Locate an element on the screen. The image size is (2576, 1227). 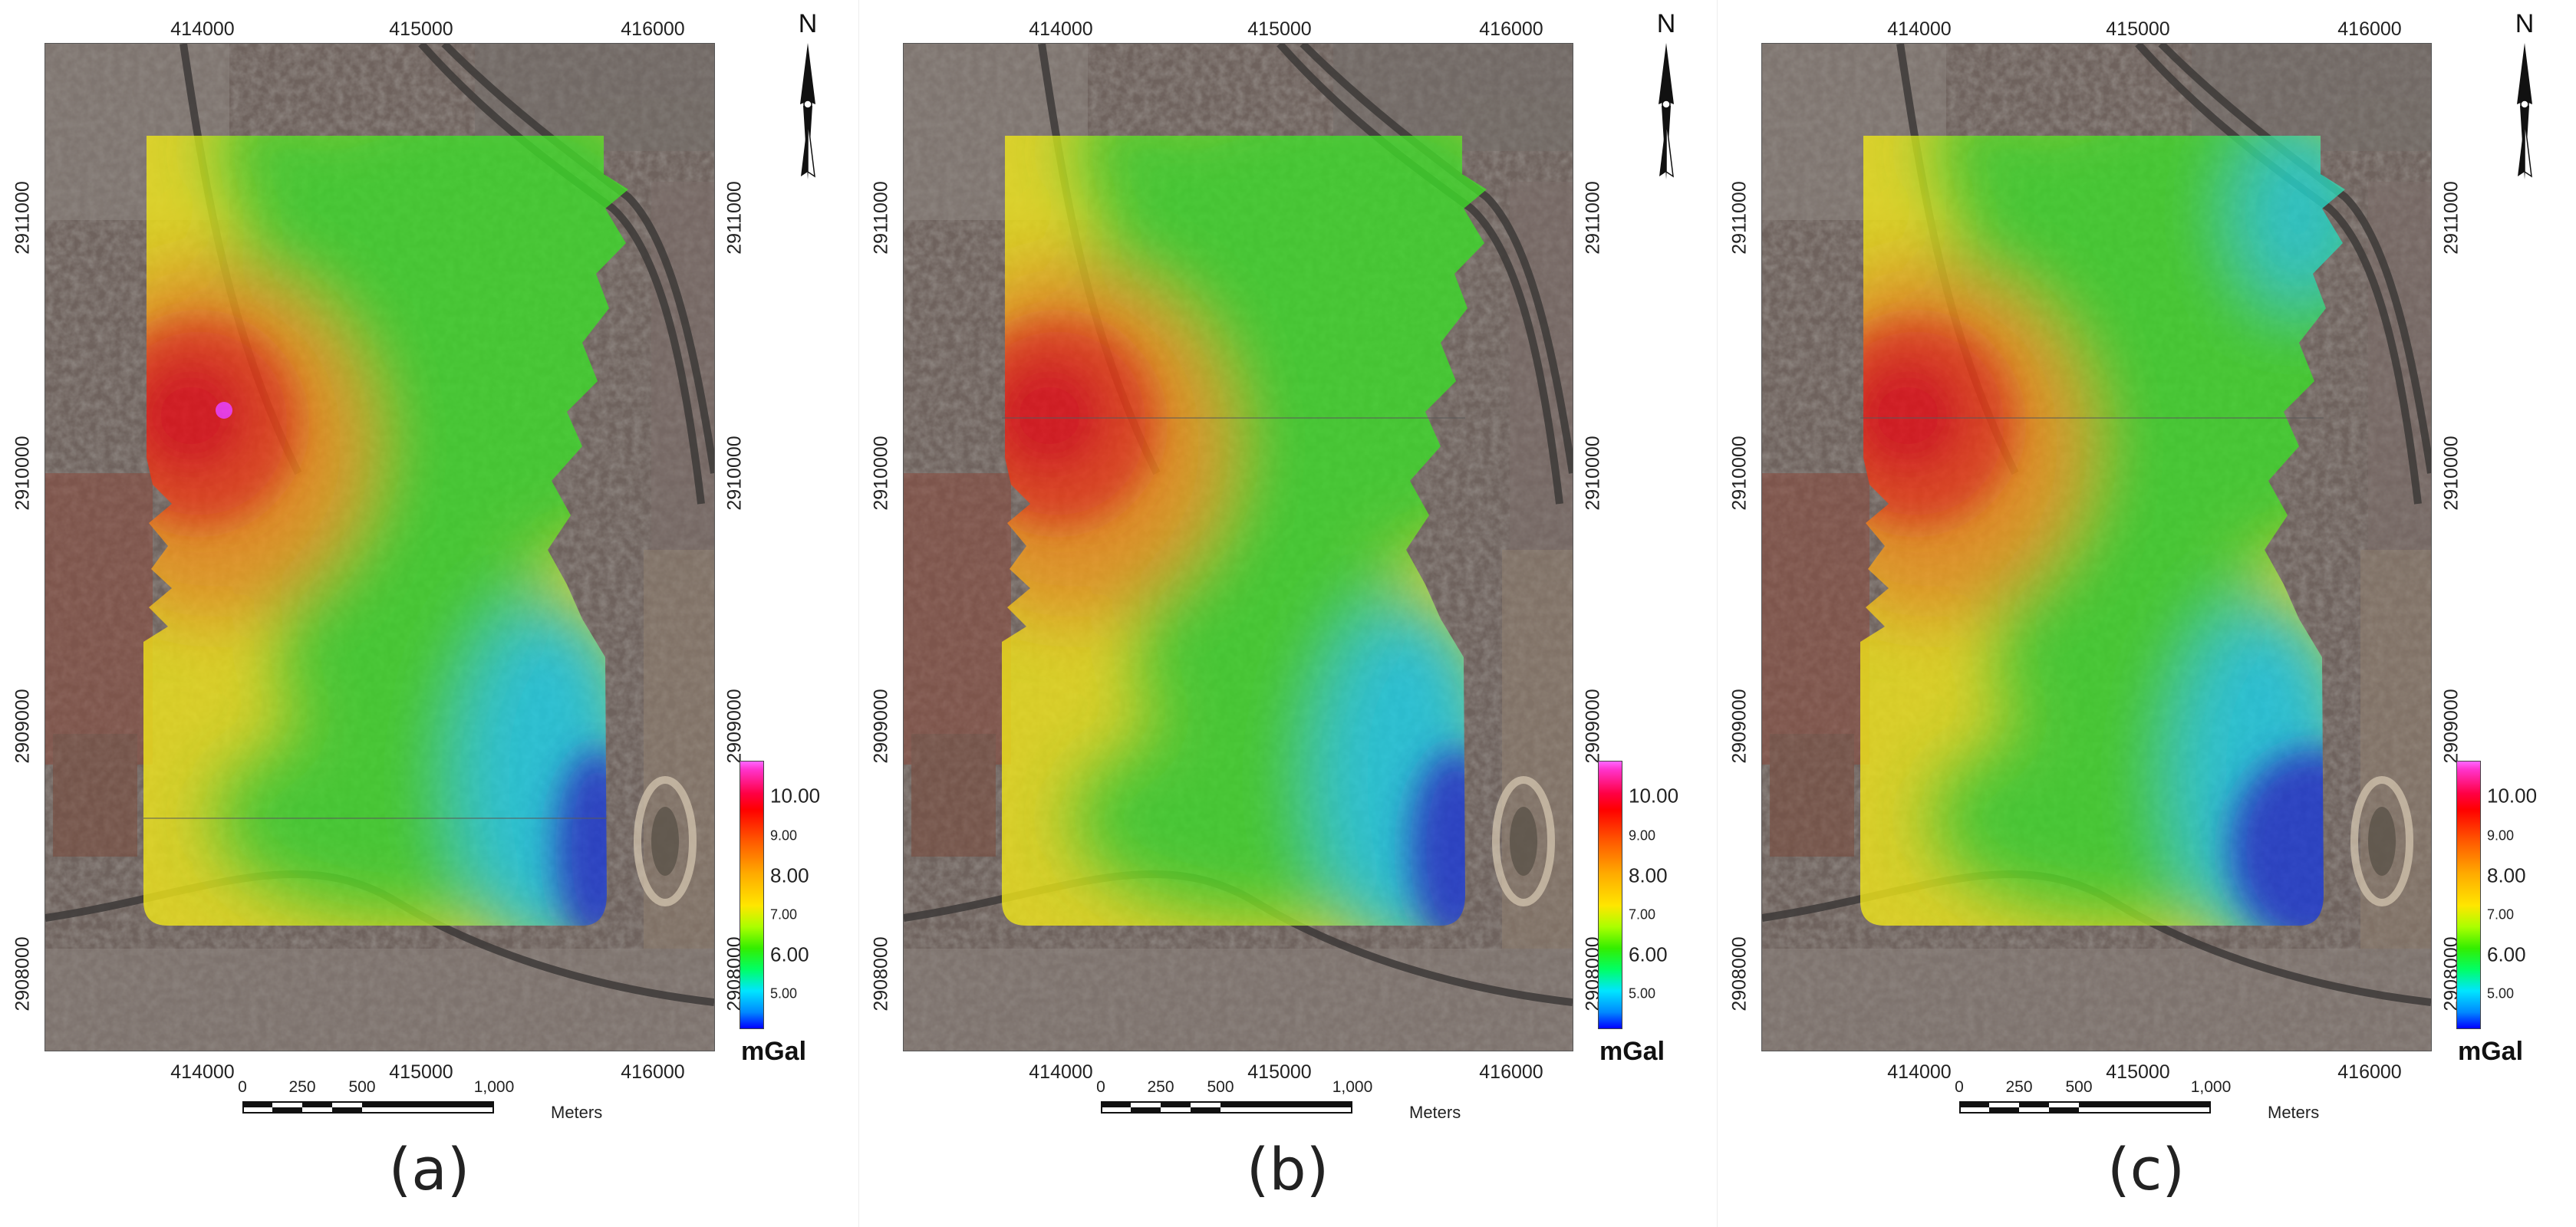
stadium is located at coordinates (665, 841).